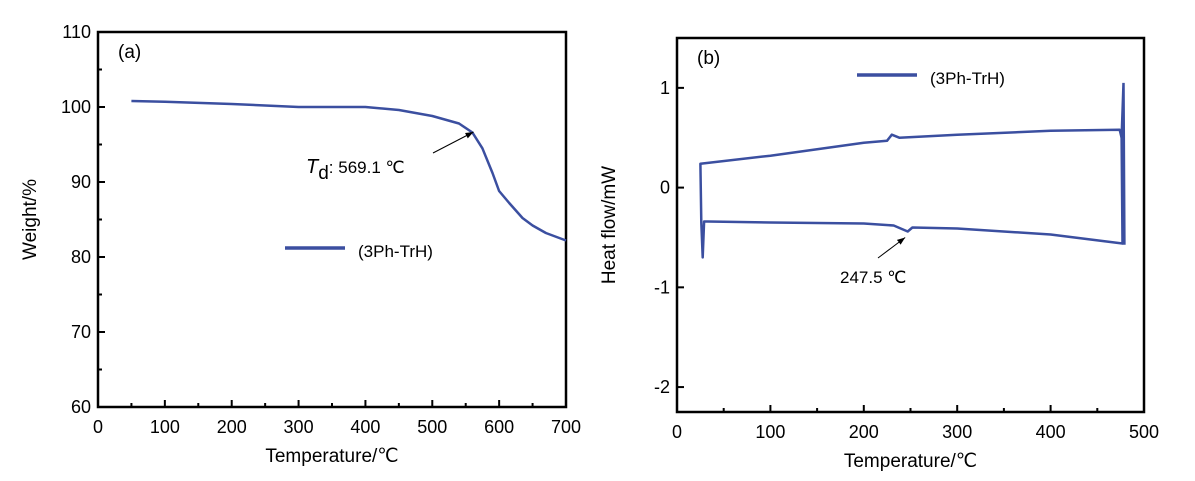  What do you see at coordinates (1123, 163) in the screenshot?
I see `series-line-spike` at bounding box center [1123, 163].